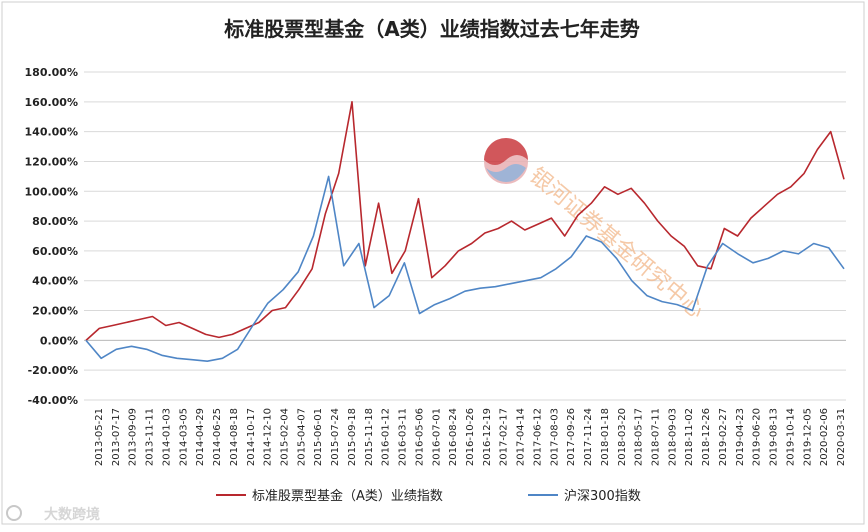  Describe the element at coordinates (436, 437) in the screenshot. I see `x-tick-label: 2016-07-01` at that location.